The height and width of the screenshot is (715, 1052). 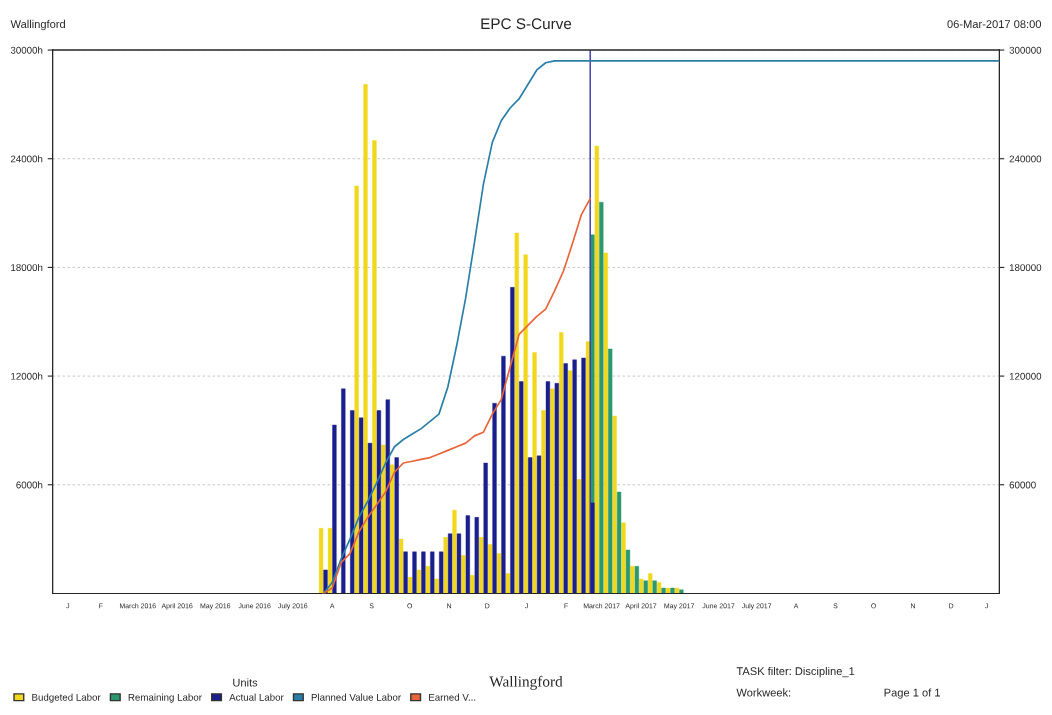 What do you see at coordinates (26, 50) in the screenshot?
I see `y-tick-label: 30000h` at bounding box center [26, 50].